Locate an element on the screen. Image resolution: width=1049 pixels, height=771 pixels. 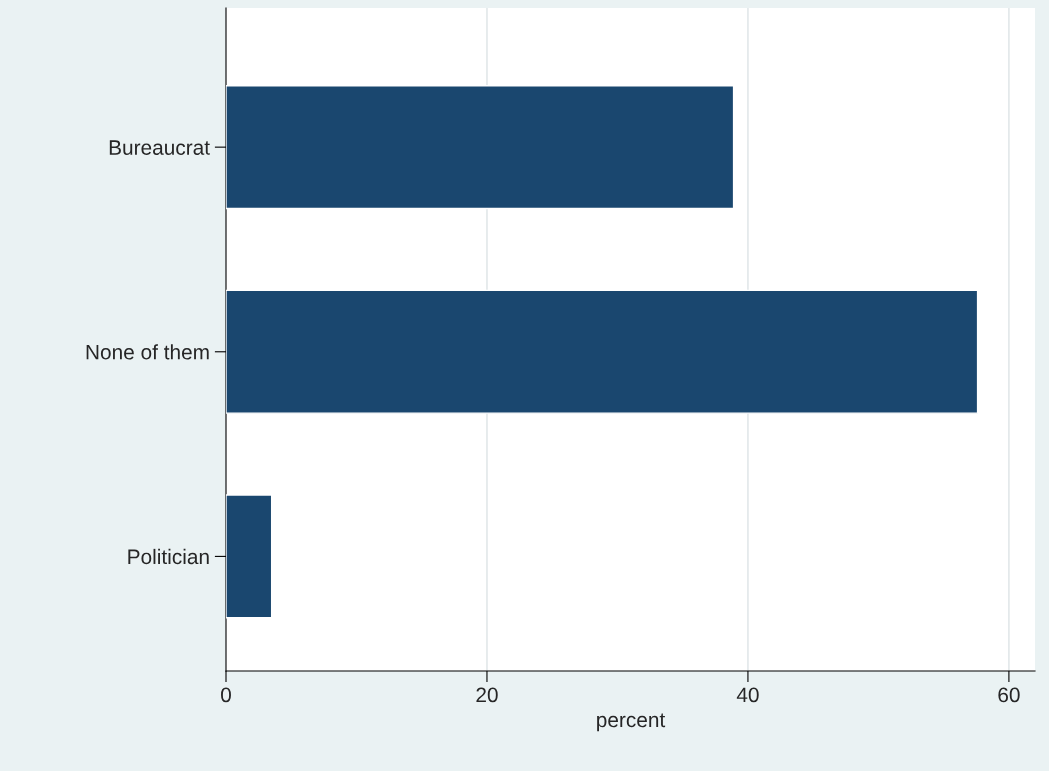
x-tick-label: 0 is located at coordinates (226, 695).